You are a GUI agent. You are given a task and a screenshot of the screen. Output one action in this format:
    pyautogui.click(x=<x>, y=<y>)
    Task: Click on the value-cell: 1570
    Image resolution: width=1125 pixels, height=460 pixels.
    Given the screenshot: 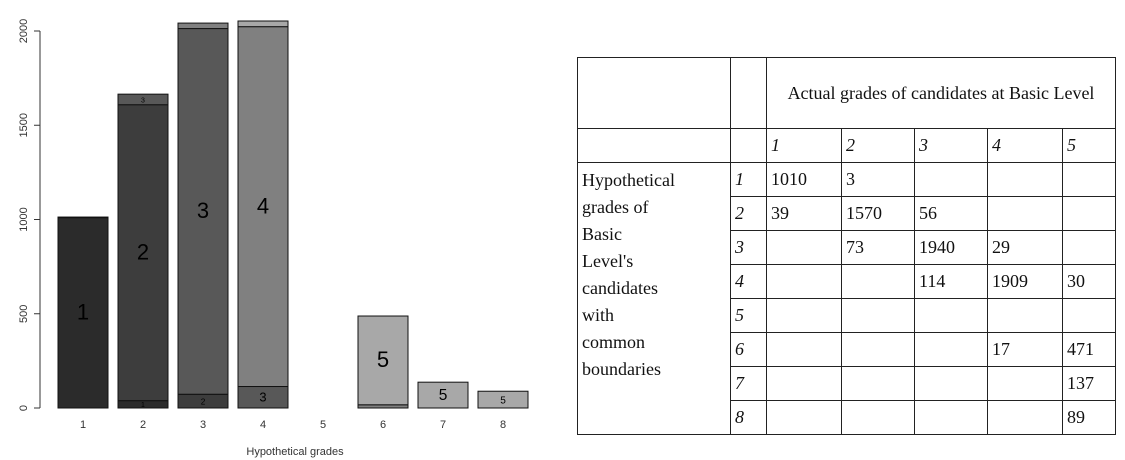 What is the action you would take?
    pyautogui.click(x=878, y=213)
    